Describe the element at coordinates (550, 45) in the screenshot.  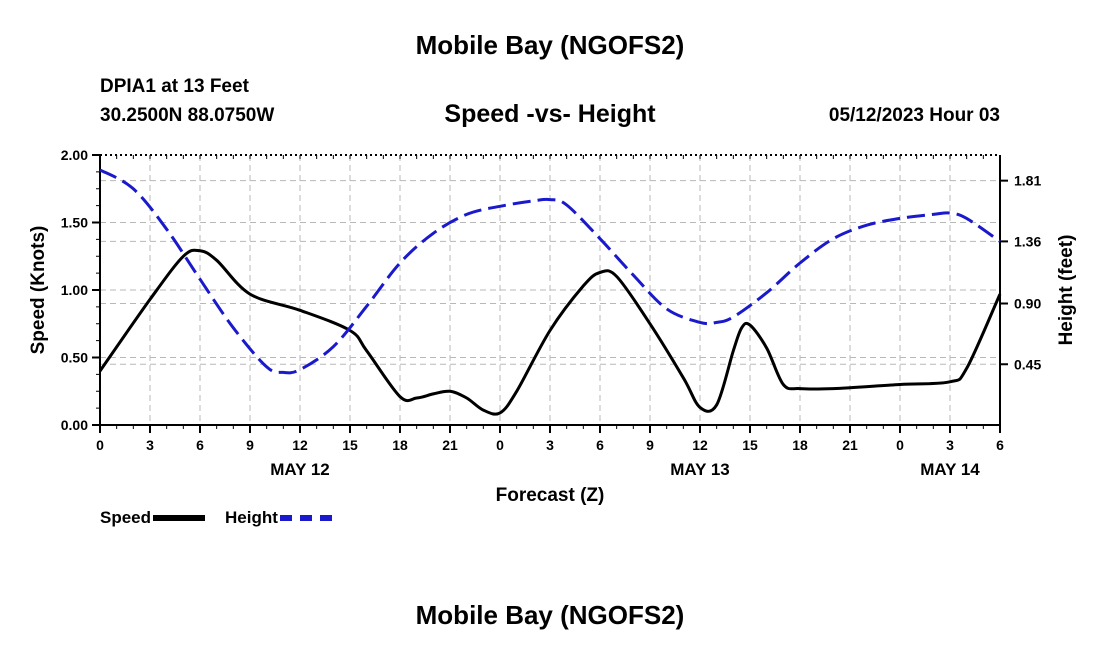
I see `page-title: Mobile Bay (NGOFS2)` at that location.